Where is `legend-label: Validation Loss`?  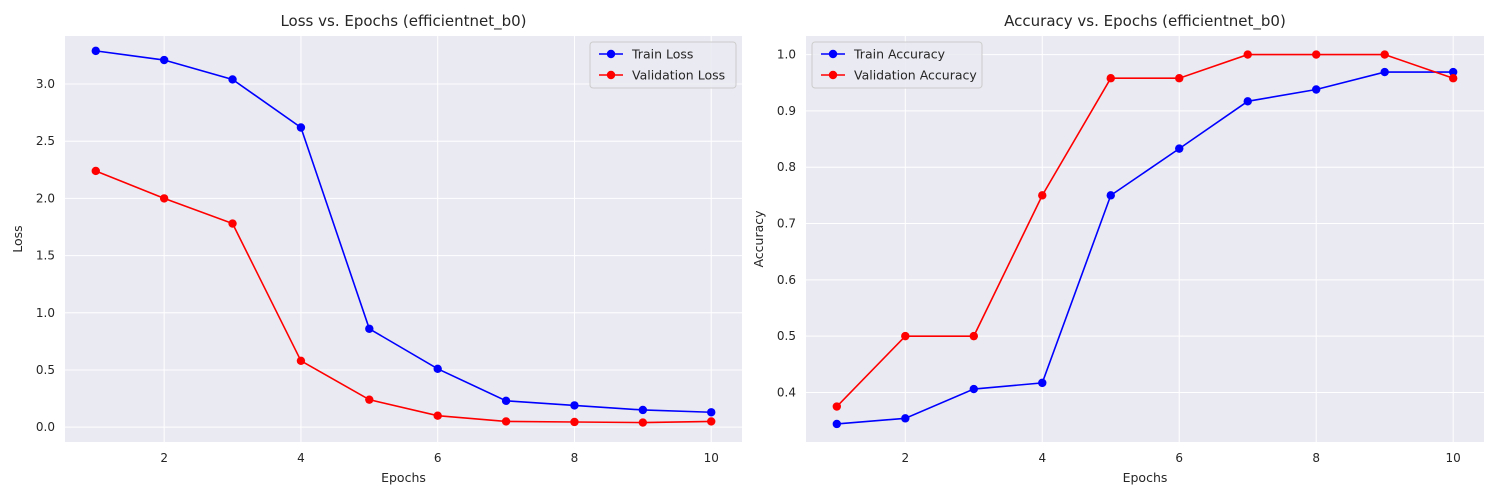
legend-label: Validation Loss is located at coordinates (678, 75).